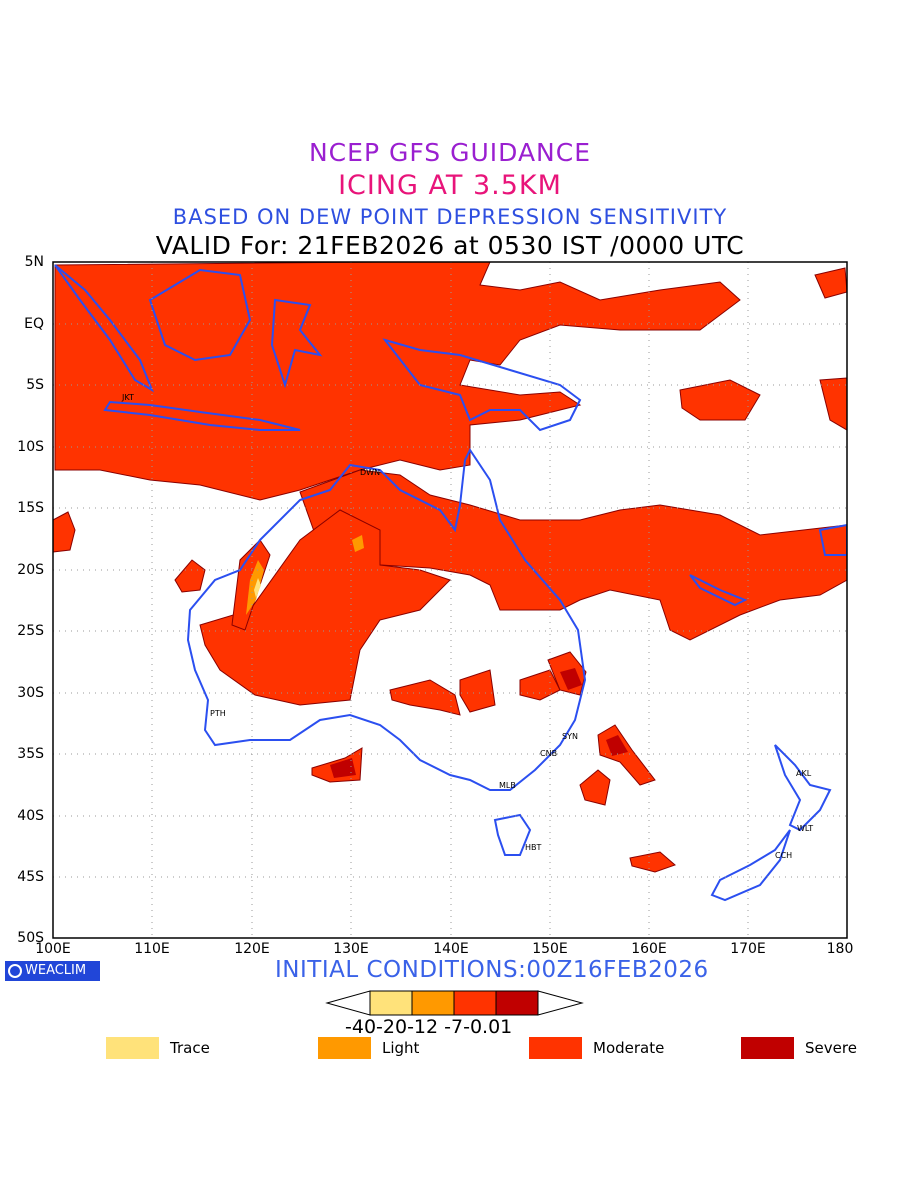  What do you see at coordinates (548, 753) in the screenshot?
I see `city-label-cnb: CNB` at bounding box center [548, 753].